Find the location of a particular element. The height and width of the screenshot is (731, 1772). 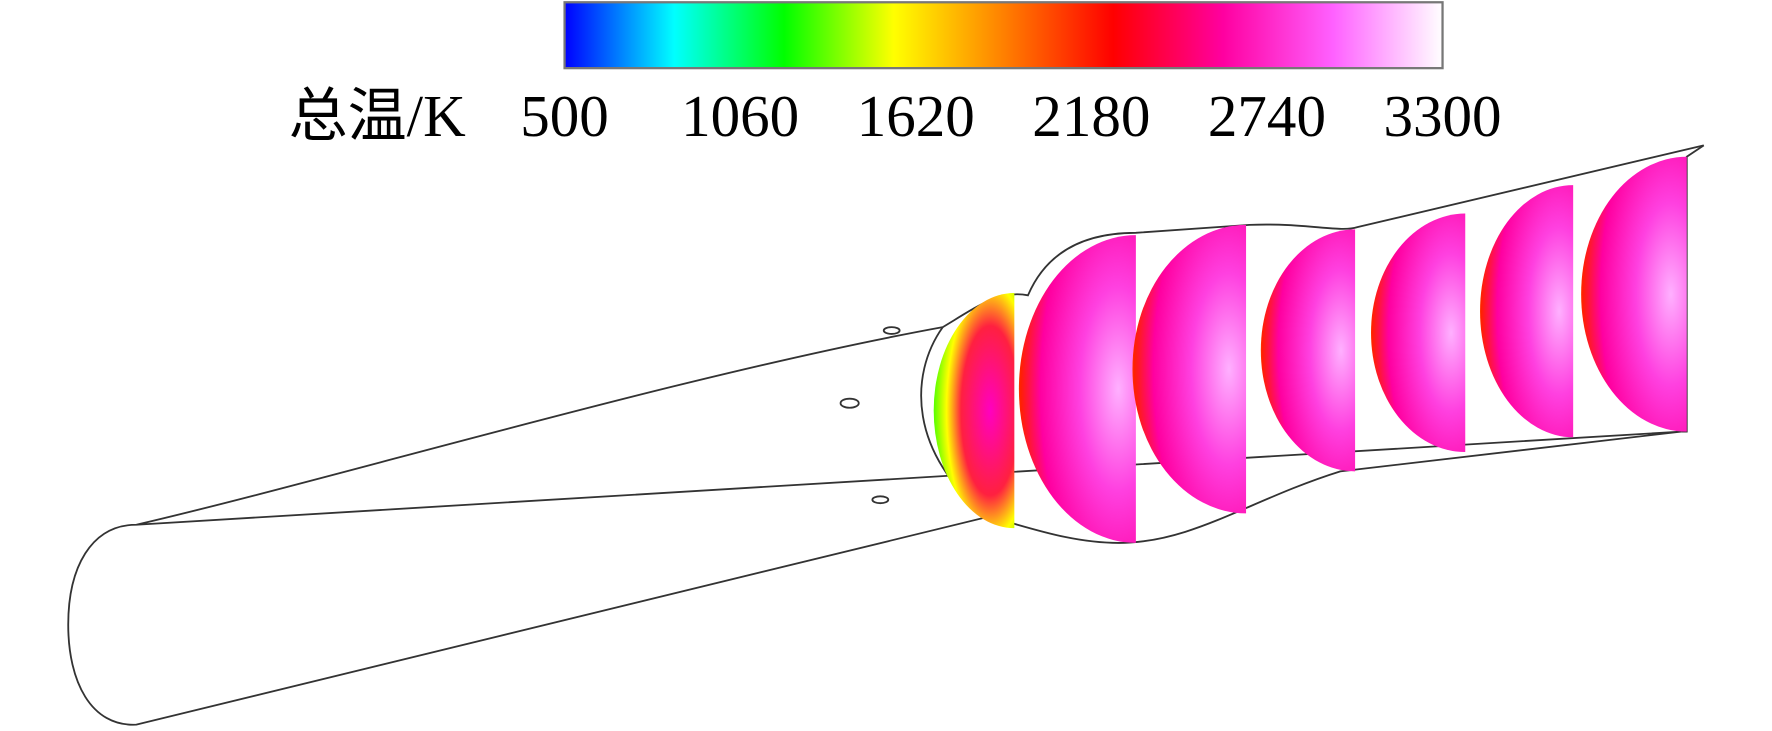

colorbar-tick-label: 2180 is located at coordinates (1091, 116).